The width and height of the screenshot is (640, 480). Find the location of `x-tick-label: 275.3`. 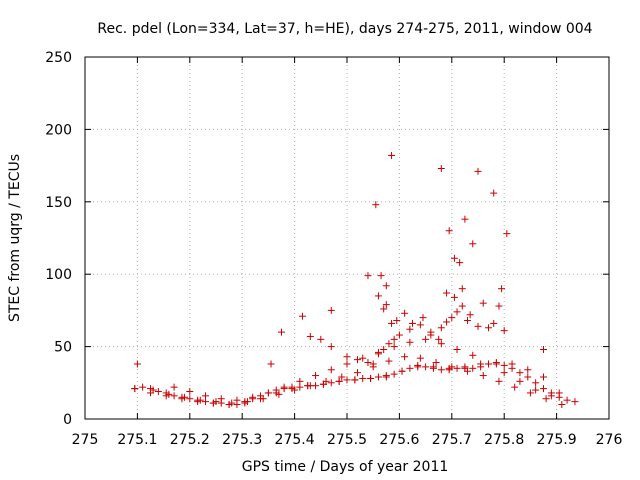

x-tick-label: 275.3 is located at coordinates (242, 440).